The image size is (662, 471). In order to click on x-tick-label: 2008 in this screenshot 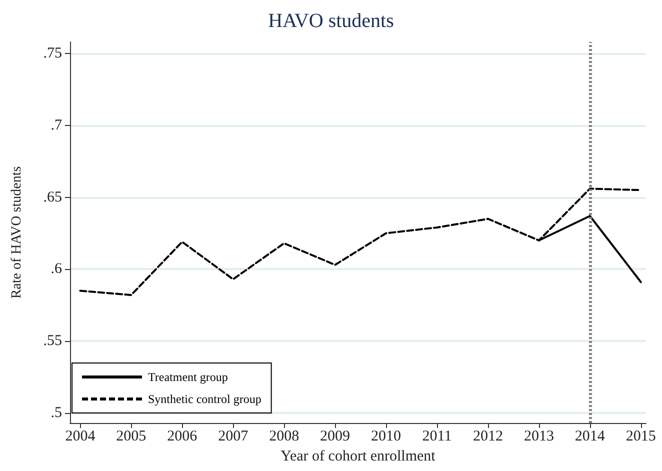, I will do `click(284, 436)`.